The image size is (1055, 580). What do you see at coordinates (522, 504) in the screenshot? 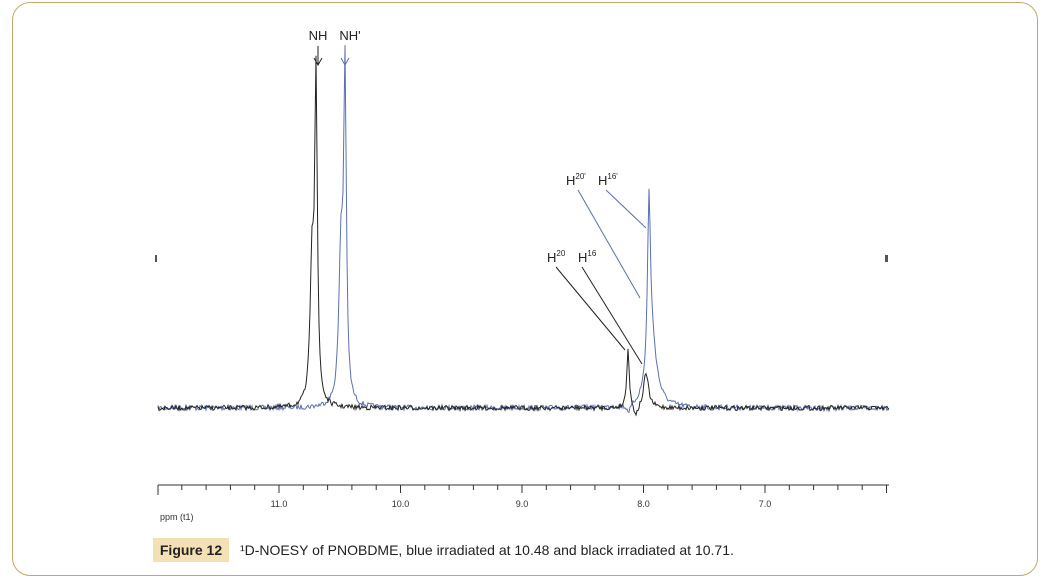
I see `tick-label: 9.0` at bounding box center [522, 504].